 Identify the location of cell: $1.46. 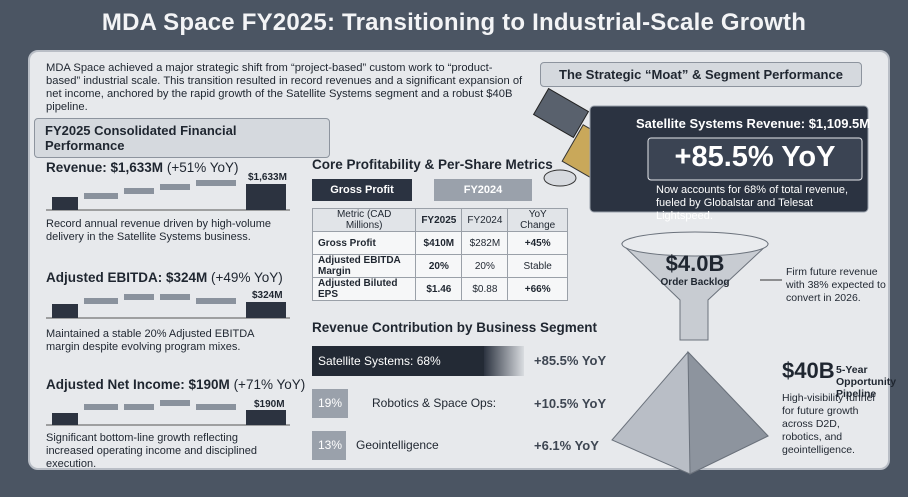
(439, 289).